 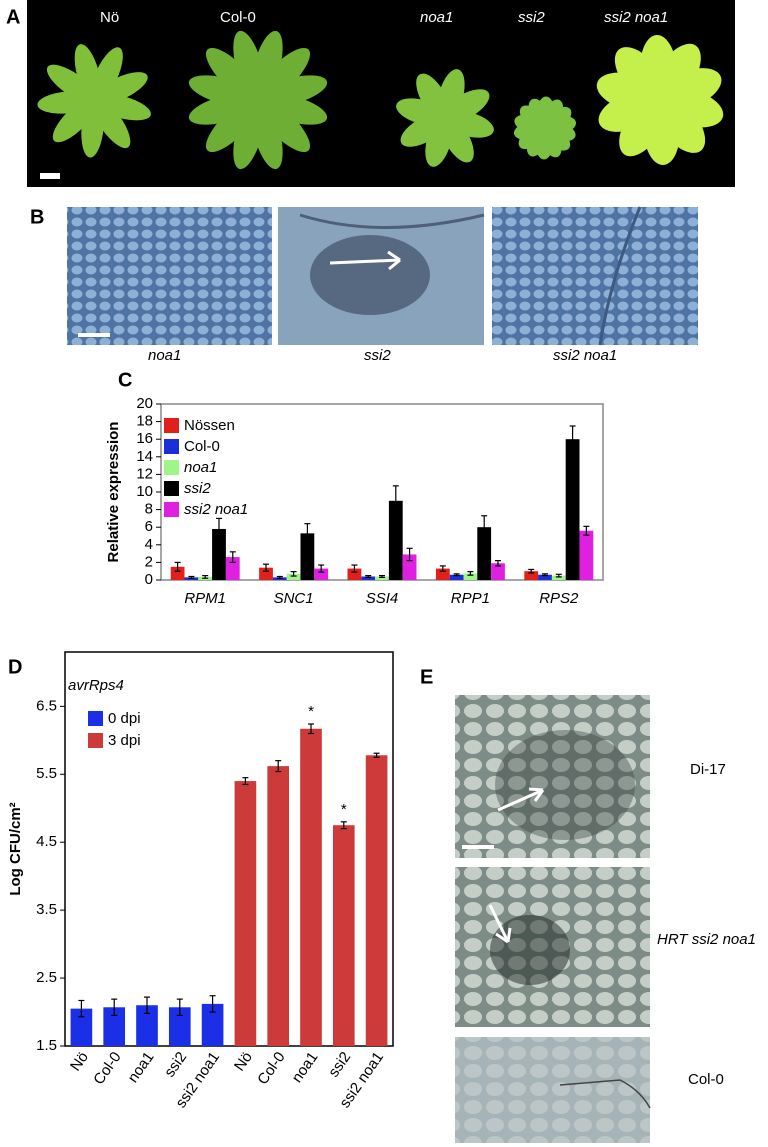 What do you see at coordinates (499, 923) in the screenshot?
I see `arrow` at bounding box center [499, 923].